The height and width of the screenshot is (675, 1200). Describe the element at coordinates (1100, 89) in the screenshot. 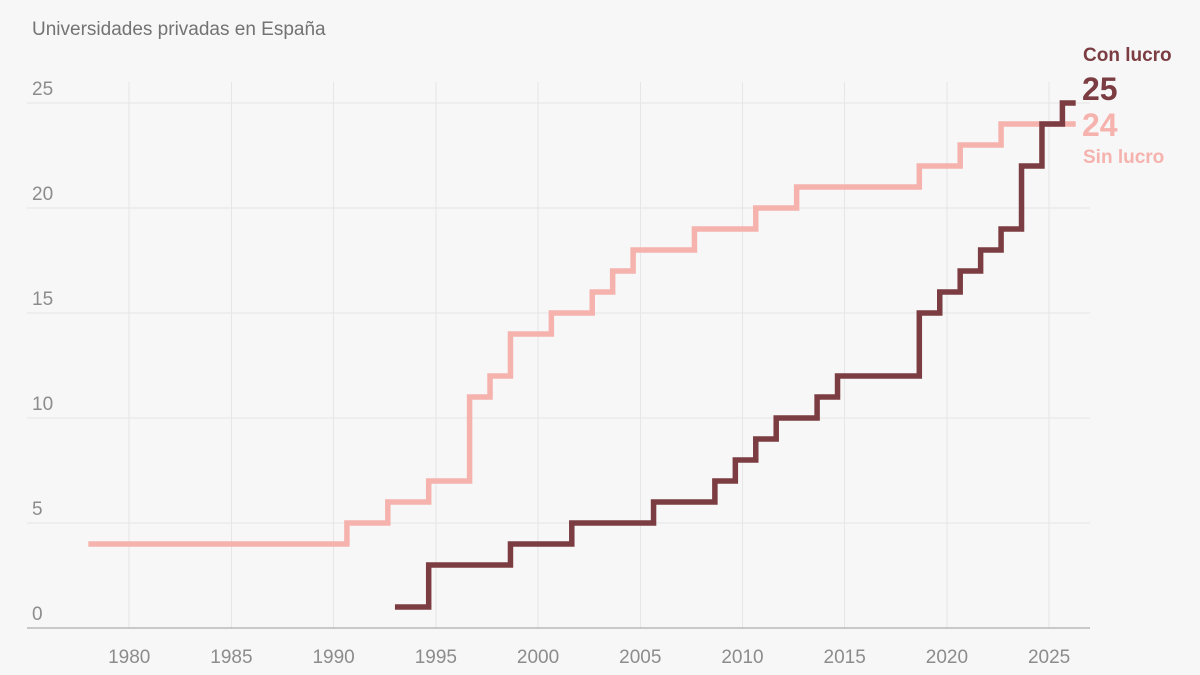

I see `series-end-value-label-con-lucro: 25` at that location.